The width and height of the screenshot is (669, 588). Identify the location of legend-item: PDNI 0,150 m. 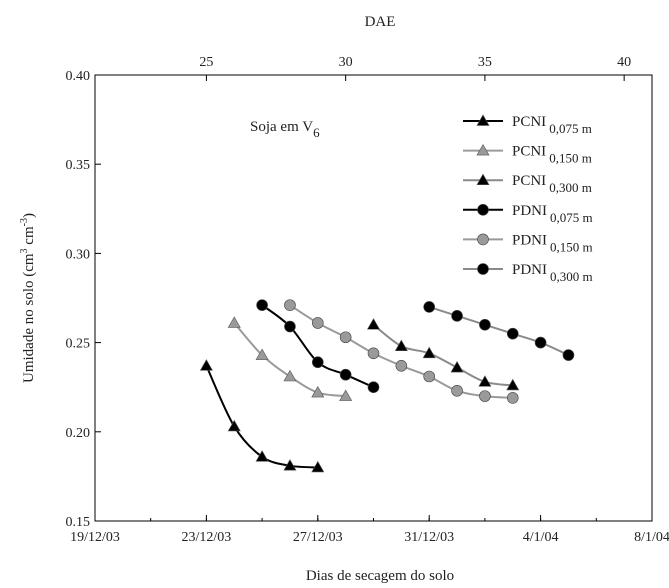
(528, 243).